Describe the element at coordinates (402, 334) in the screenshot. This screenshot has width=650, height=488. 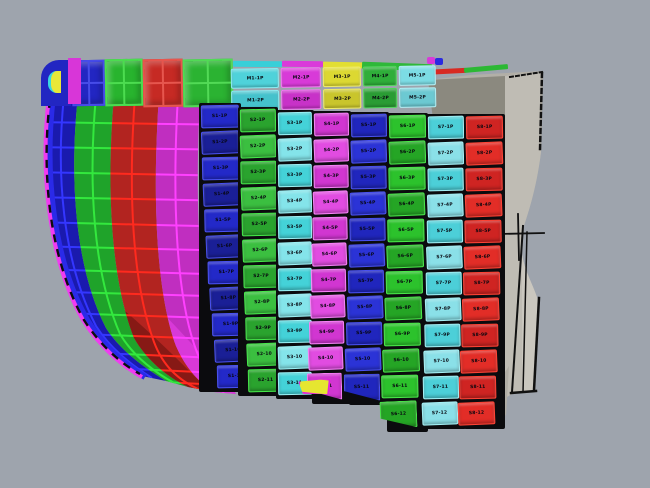
I see `plate: S6-9P` at that location.